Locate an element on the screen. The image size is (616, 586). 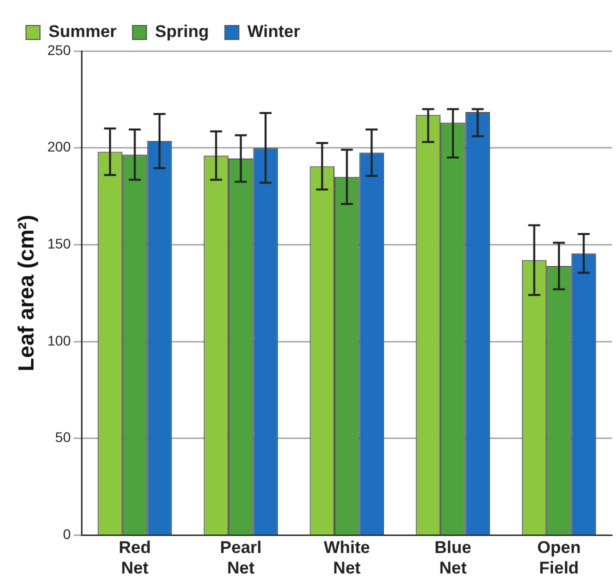
y-tick-label: 250 is located at coordinates (59, 50).